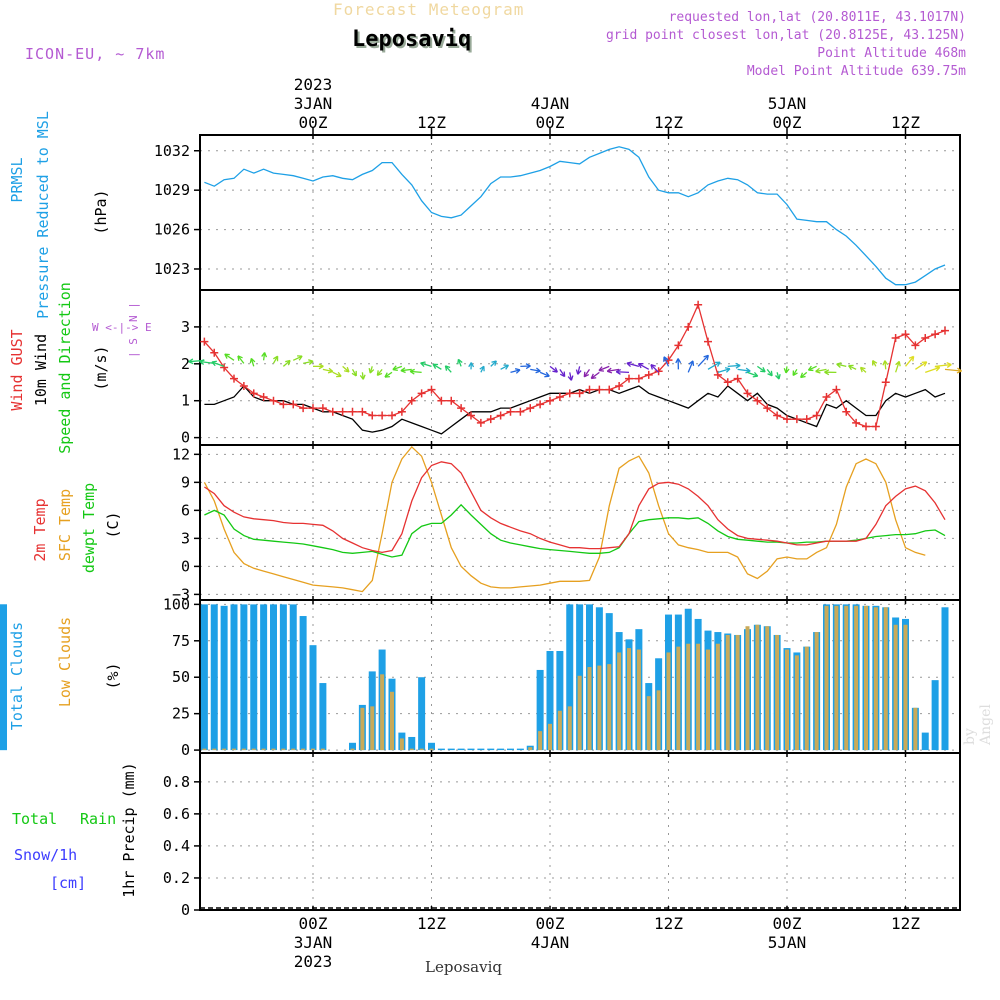 The width and height of the screenshot is (1000, 1000). What do you see at coordinates (98, 819) in the screenshot?
I see `precip-label-rain: Rain` at bounding box center [98, 819].